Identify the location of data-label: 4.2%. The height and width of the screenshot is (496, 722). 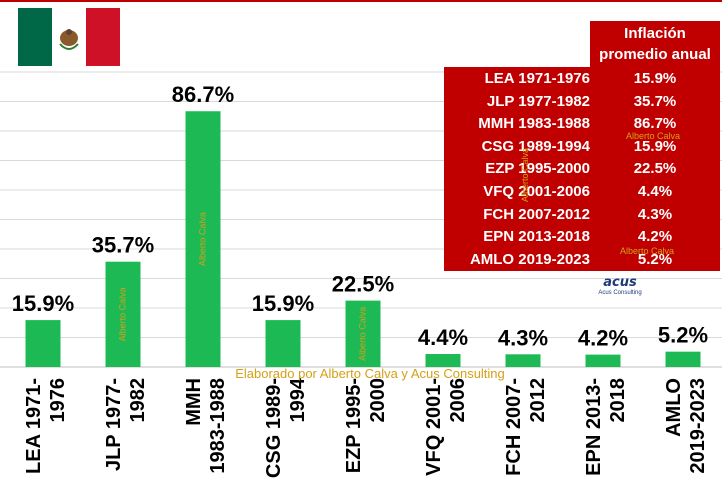
(603, 338).